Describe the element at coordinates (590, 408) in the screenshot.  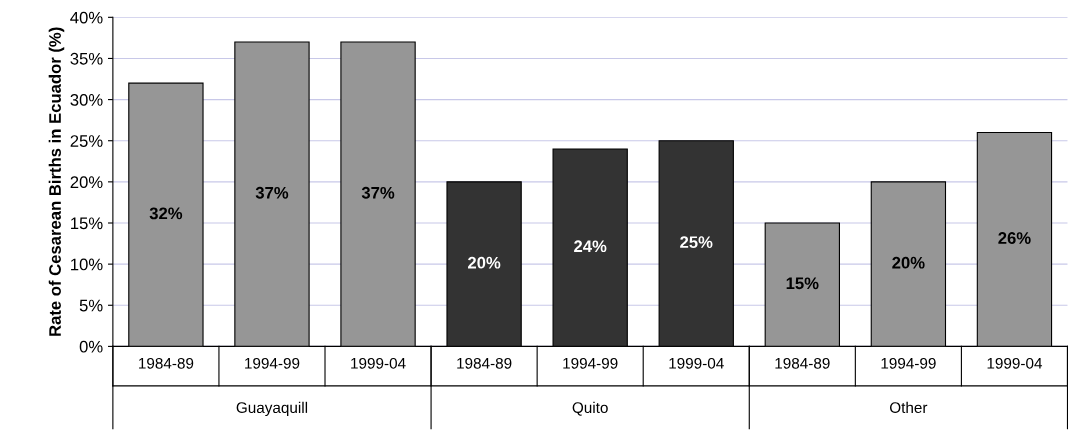
I see `text: Quito` at that location.